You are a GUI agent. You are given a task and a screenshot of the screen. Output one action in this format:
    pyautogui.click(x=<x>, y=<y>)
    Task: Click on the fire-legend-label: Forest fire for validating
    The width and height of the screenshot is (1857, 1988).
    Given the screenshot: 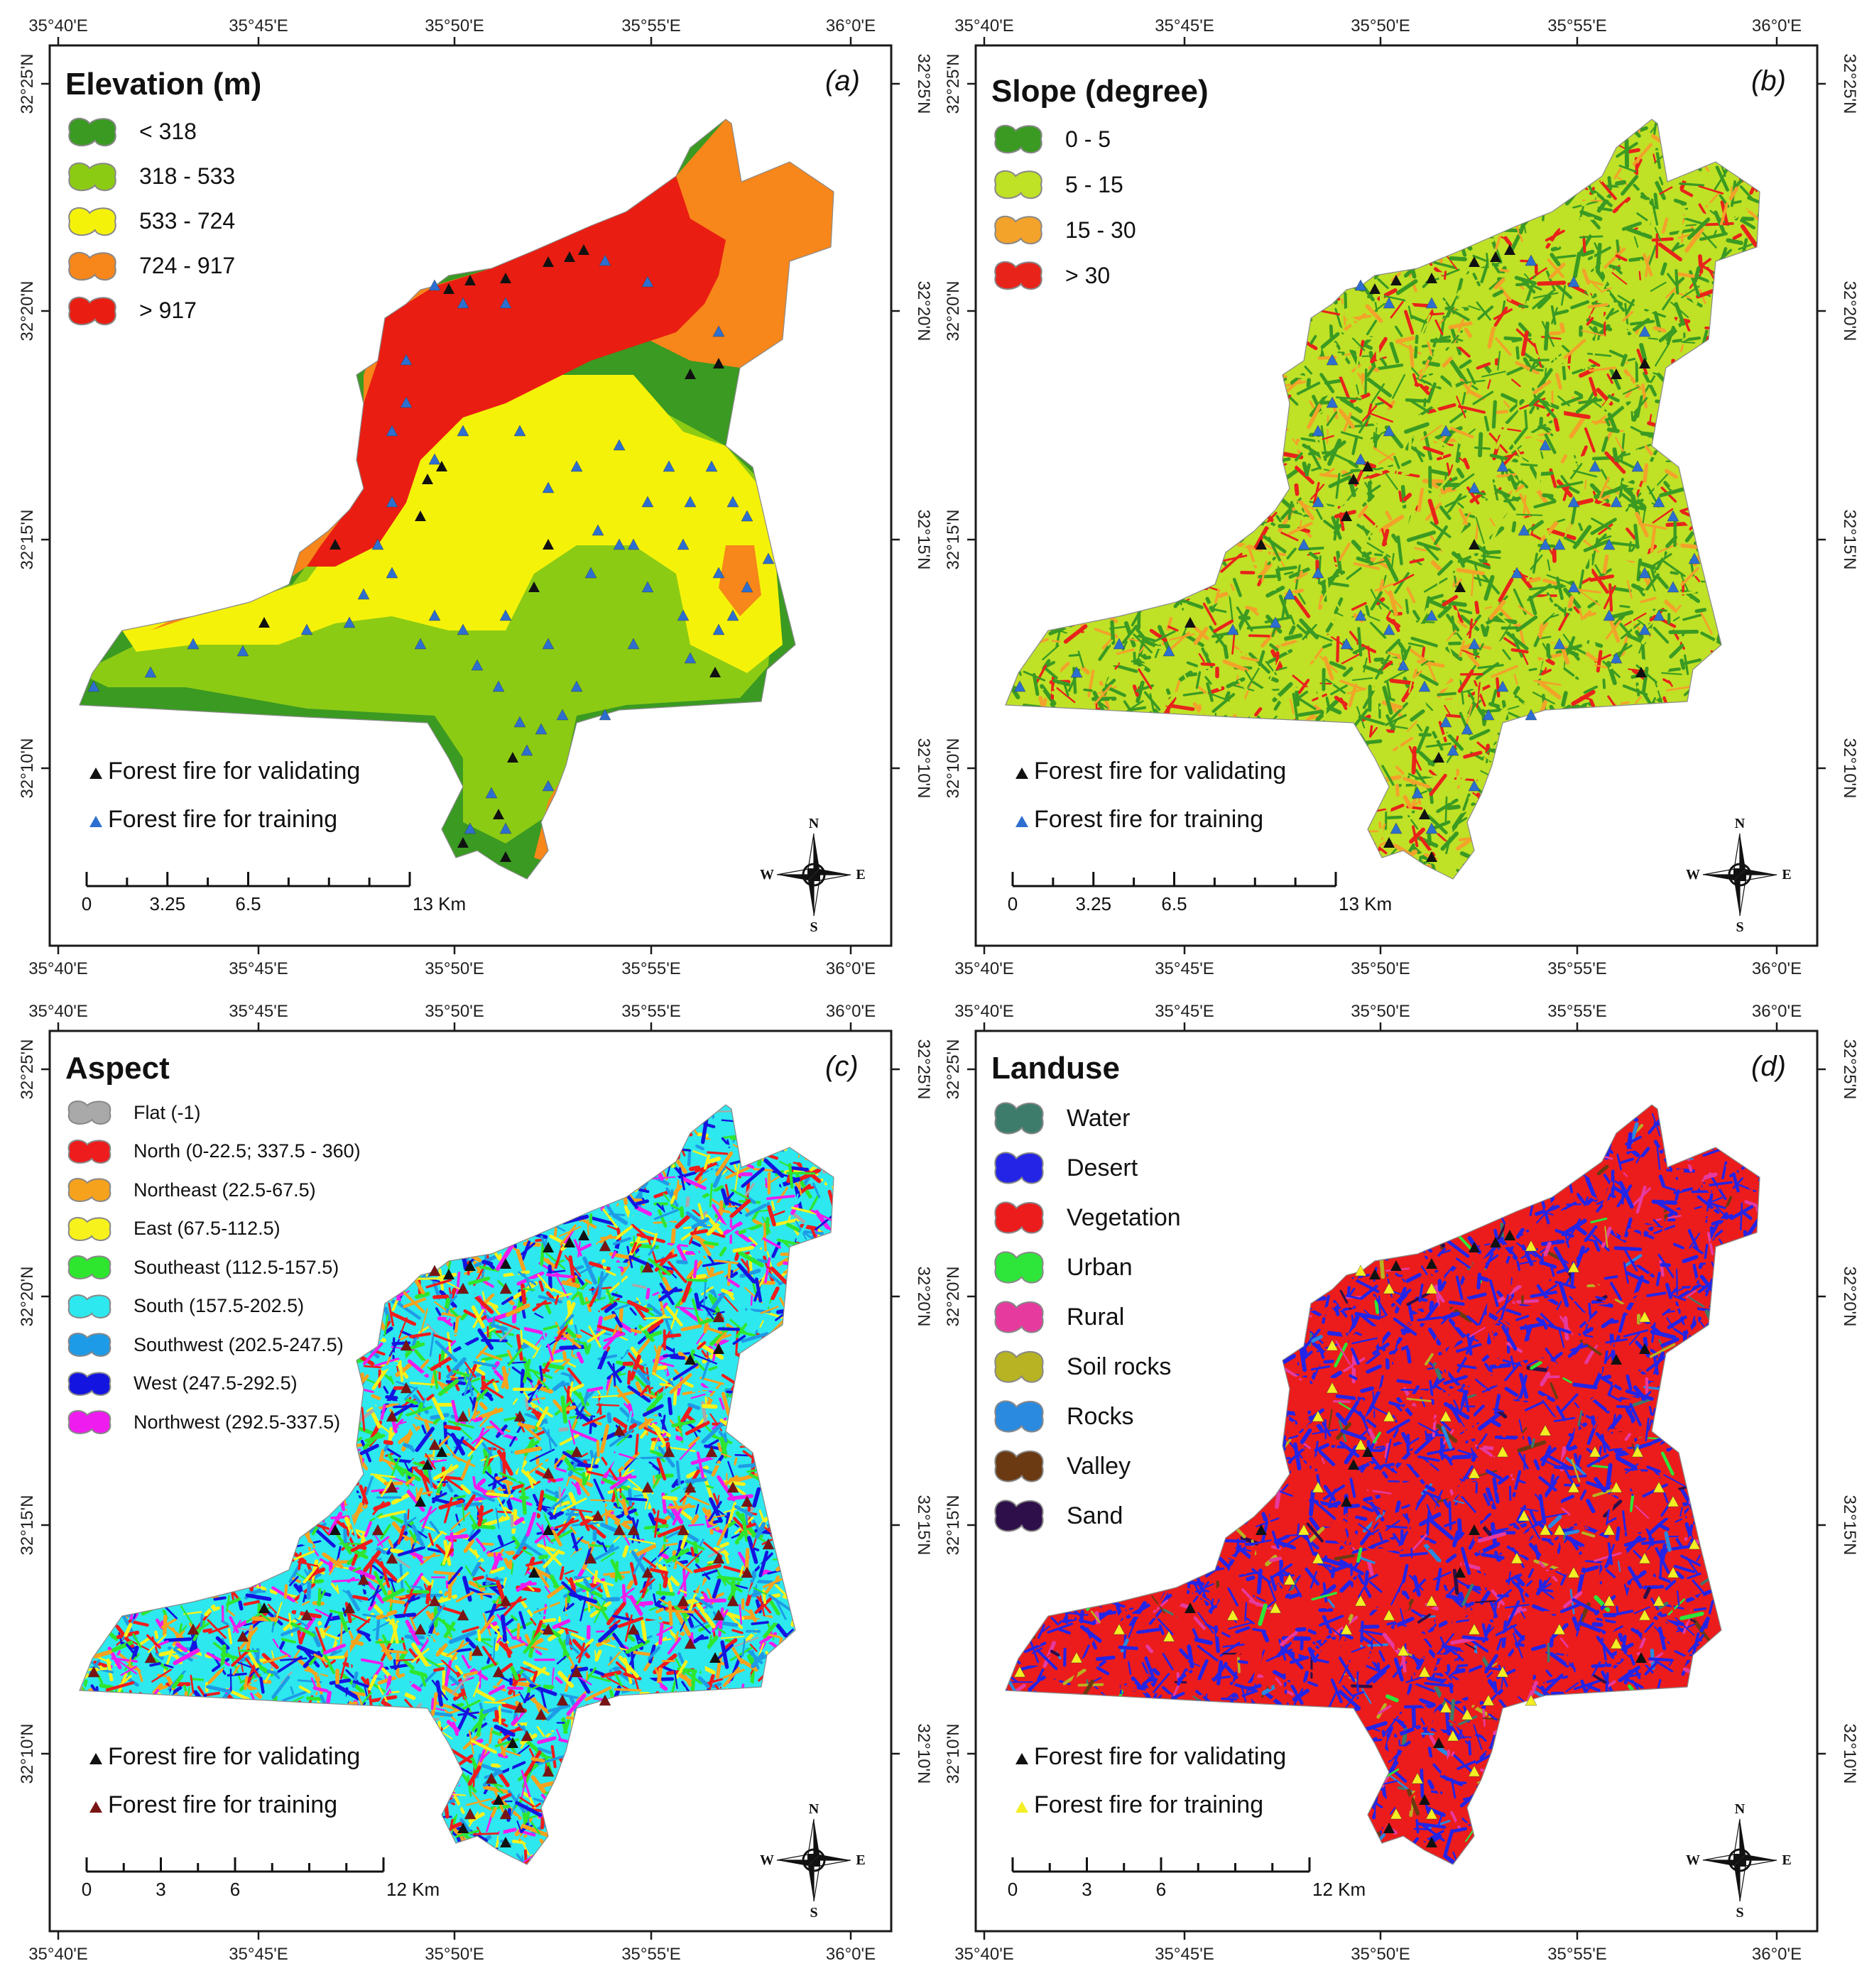 What is the action you would take?
    pyautogui.click(x=234, y=771)
    